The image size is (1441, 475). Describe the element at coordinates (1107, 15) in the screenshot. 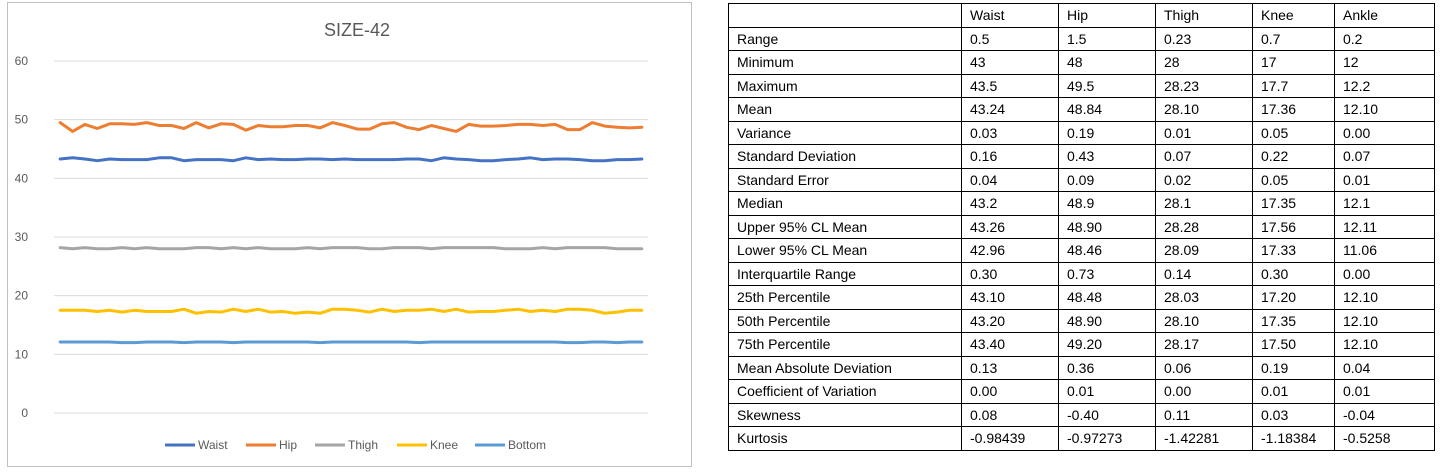

I see `column-header: Hip` at that location.